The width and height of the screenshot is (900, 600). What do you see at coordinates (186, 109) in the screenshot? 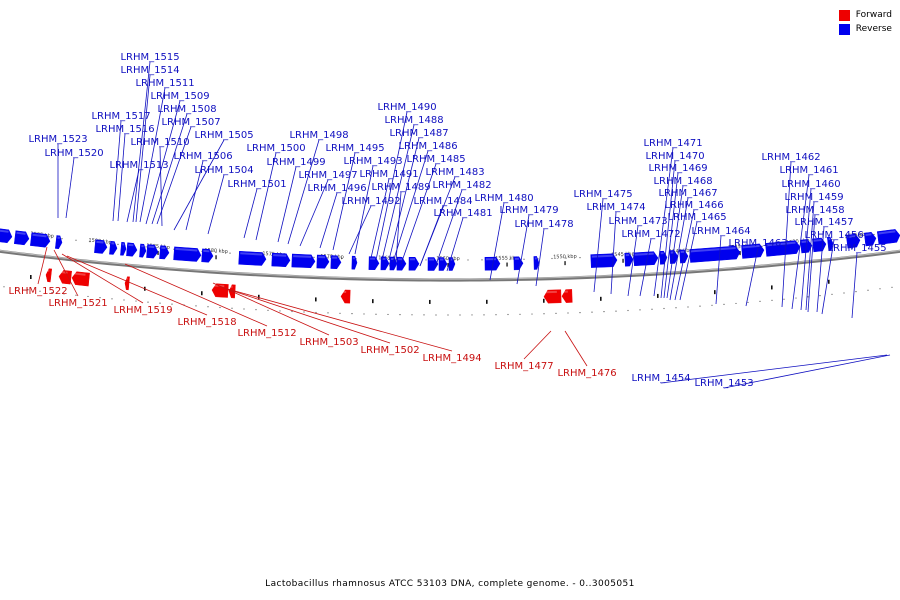
I see `gene-label: LRHM_1508` at bounding box center [186, 109].